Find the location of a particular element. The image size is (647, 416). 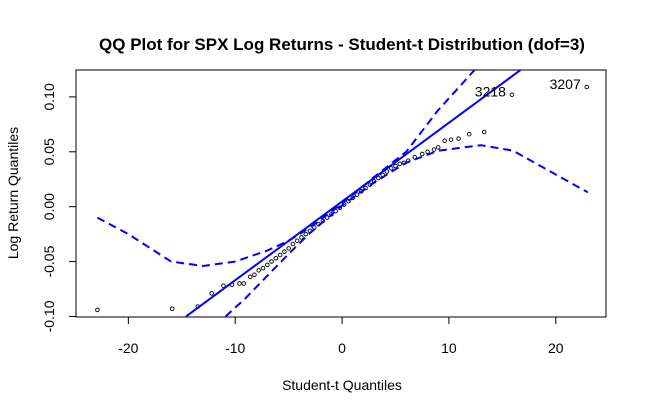

point-label: 3207 is located at coordinates (565, 84).